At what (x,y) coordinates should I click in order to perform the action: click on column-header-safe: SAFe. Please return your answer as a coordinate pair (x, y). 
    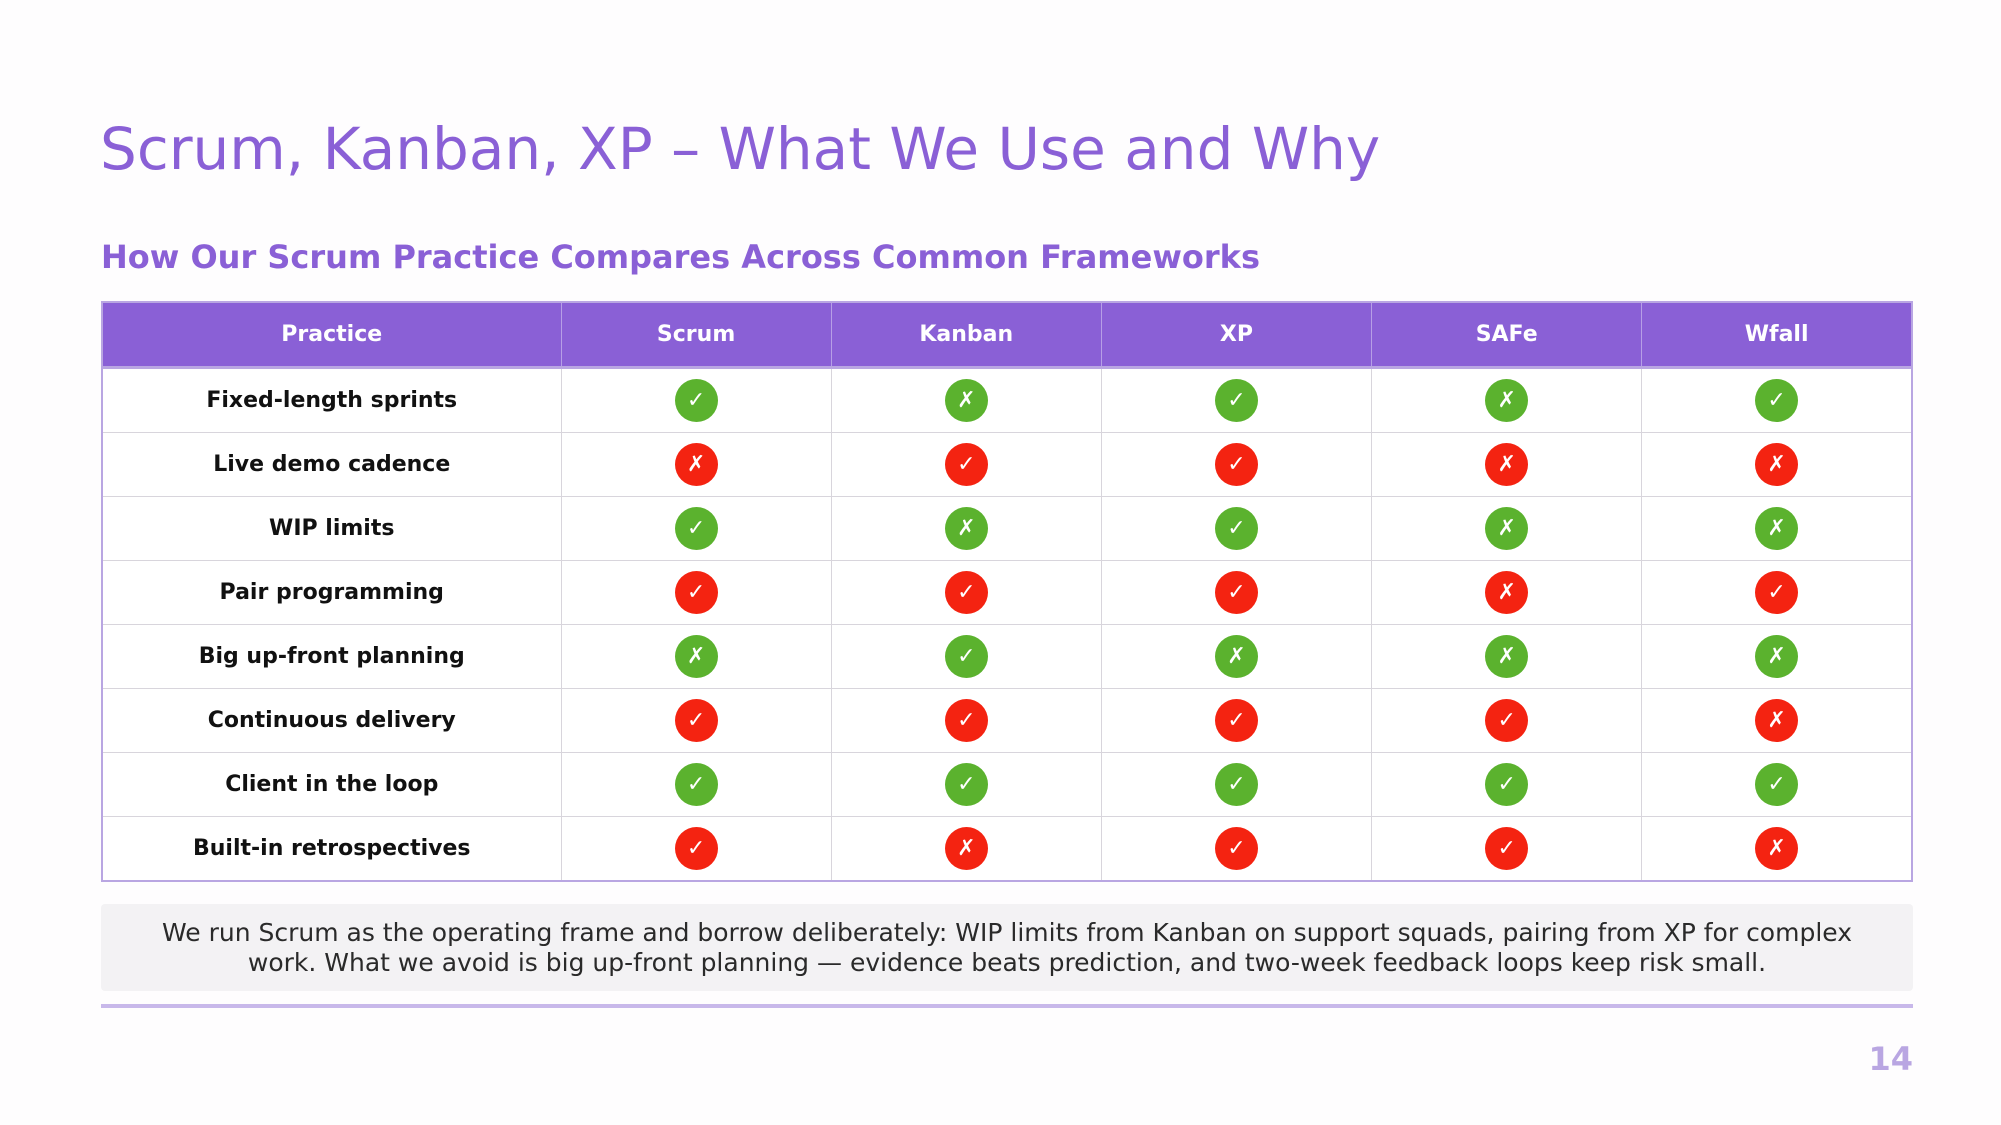
    Looking at the image, I should click on (1506, 335).